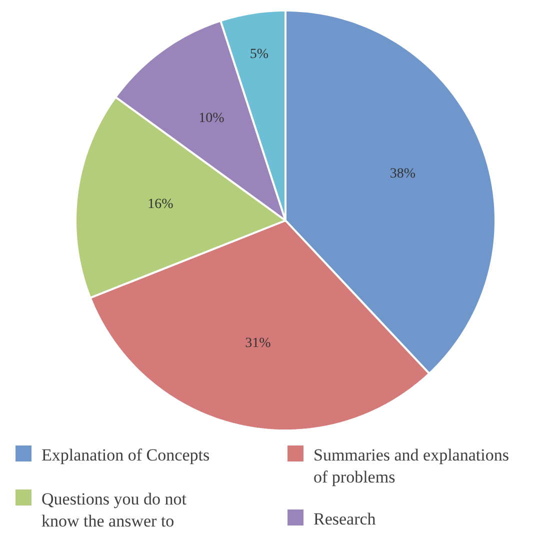 The width and height of the screenshot is (554, 560). What do you see at coordinates (258, 343) in the screenshot?
I see `data-label: 31%` at bounding box center [258, 343].